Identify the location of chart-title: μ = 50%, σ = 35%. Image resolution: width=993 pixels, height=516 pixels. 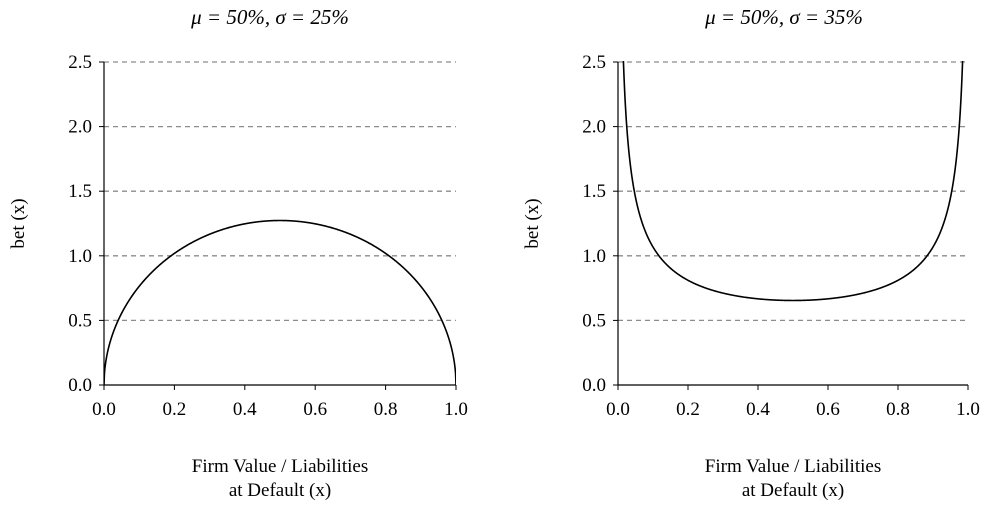
(783, 17).